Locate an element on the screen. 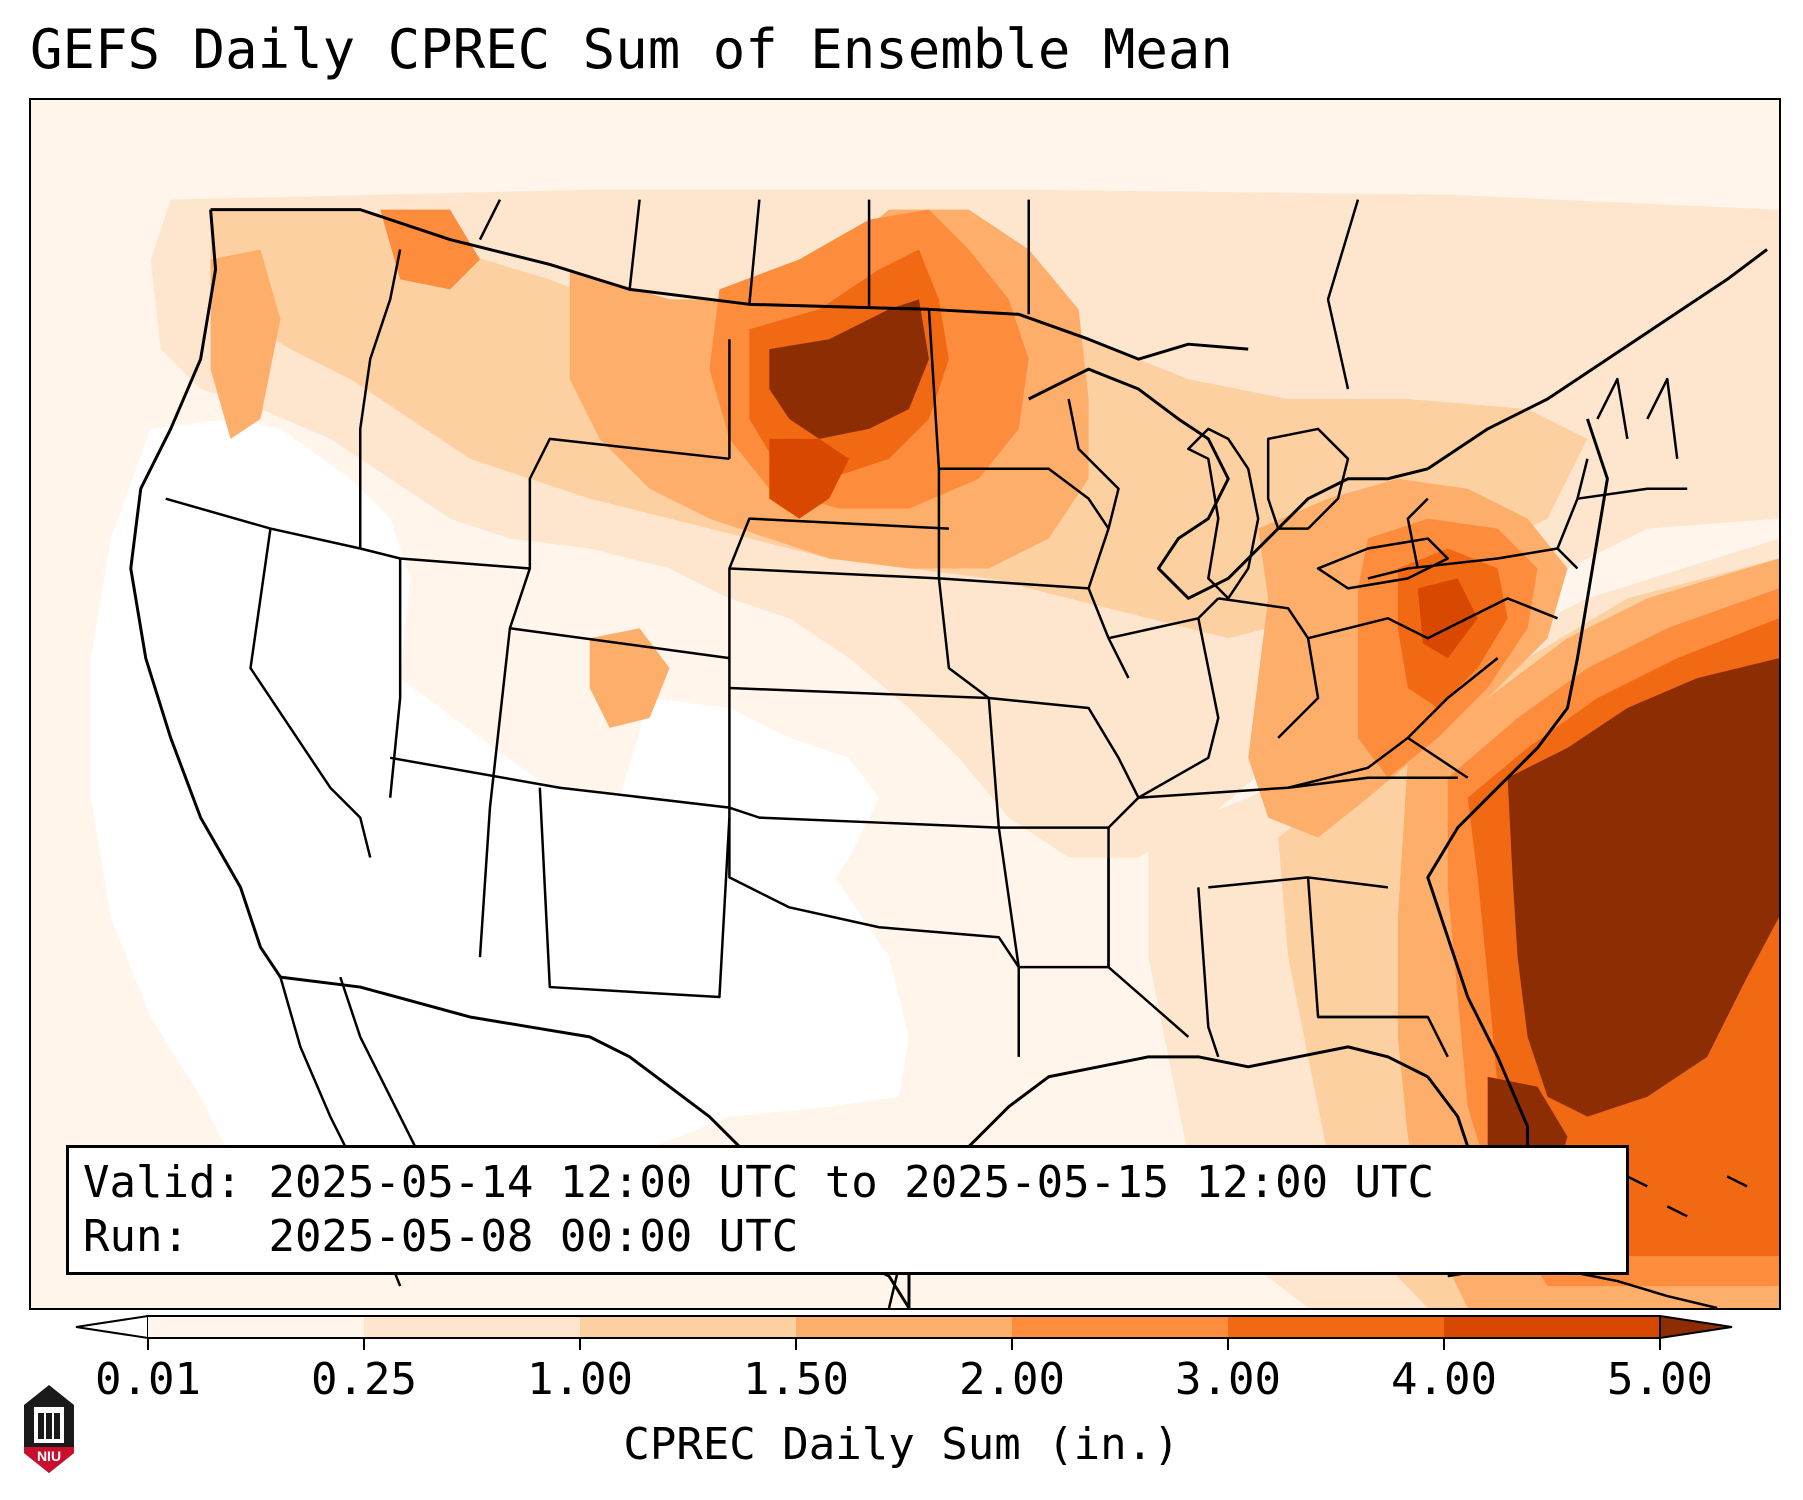 The width and height of the screenshot is (1803, 1500). colorbar-tick-label: 0.01 is located at coordinates (148, 1379).